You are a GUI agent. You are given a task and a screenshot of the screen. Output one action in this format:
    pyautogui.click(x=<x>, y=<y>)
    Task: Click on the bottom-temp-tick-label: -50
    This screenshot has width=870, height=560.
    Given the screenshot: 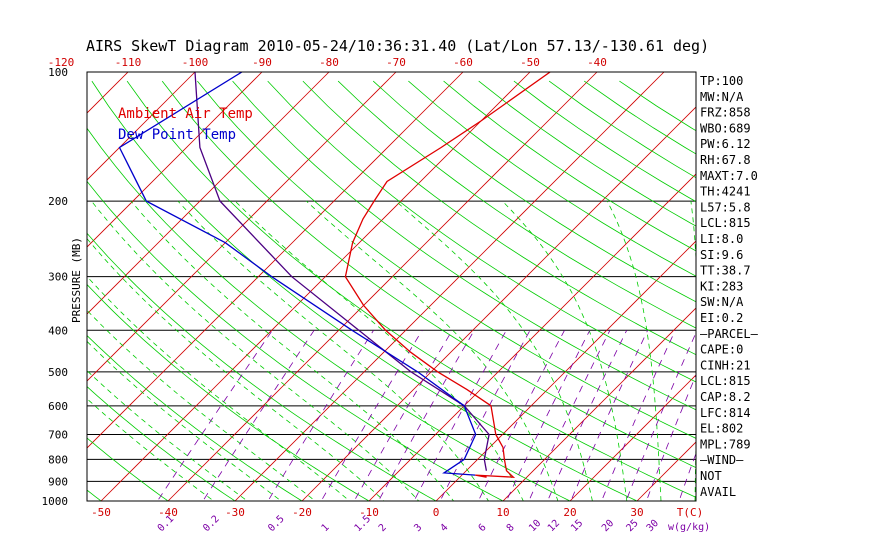 What is the action you would take?
    pyautogui.click(x=101, y=512)
    